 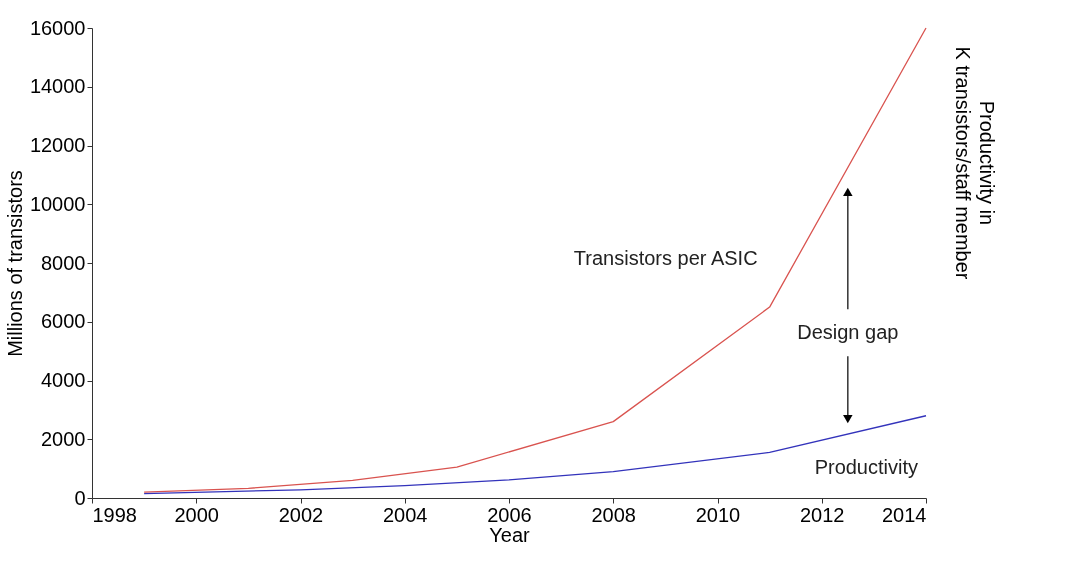 What do you see at coordinates (57, 27) in the screenshot?
I see `y-tick-label: 16000` at bounding box center [57, 27].